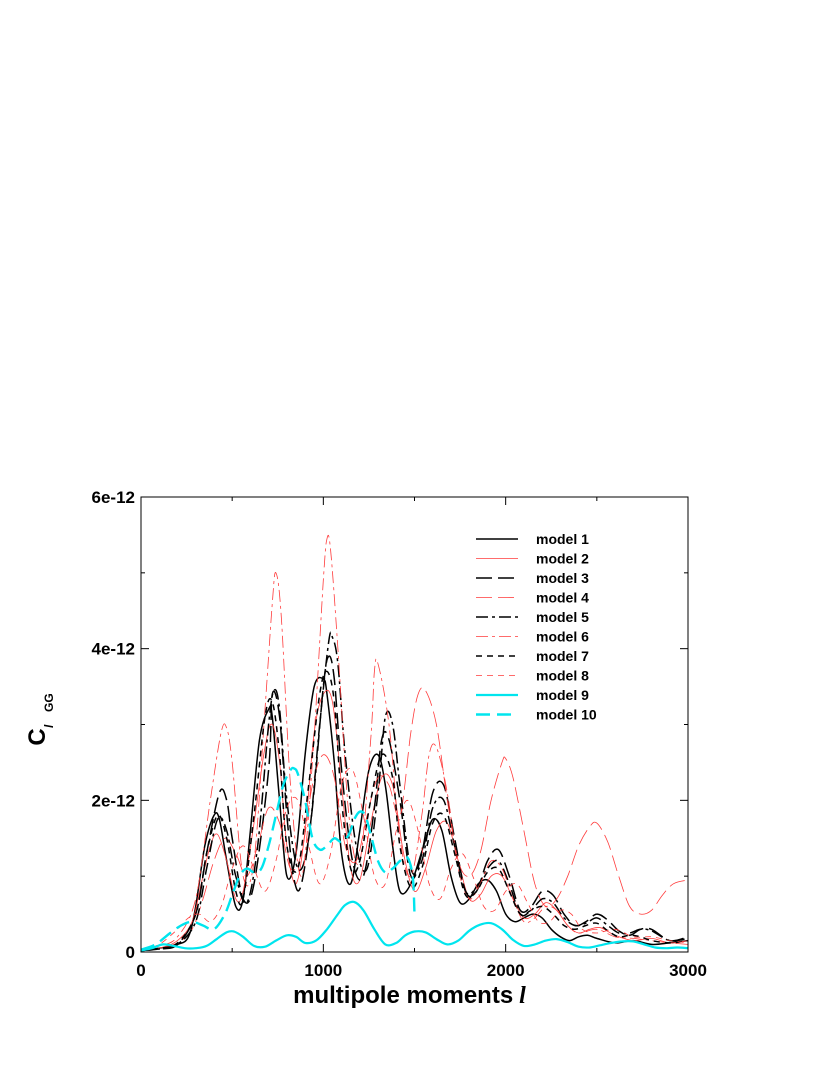 This screenshot has width=830, height=1075. Describe the element at coordinates (562, 676) in the screenshot. I see `legend-label-model-8: model 8` at that location.